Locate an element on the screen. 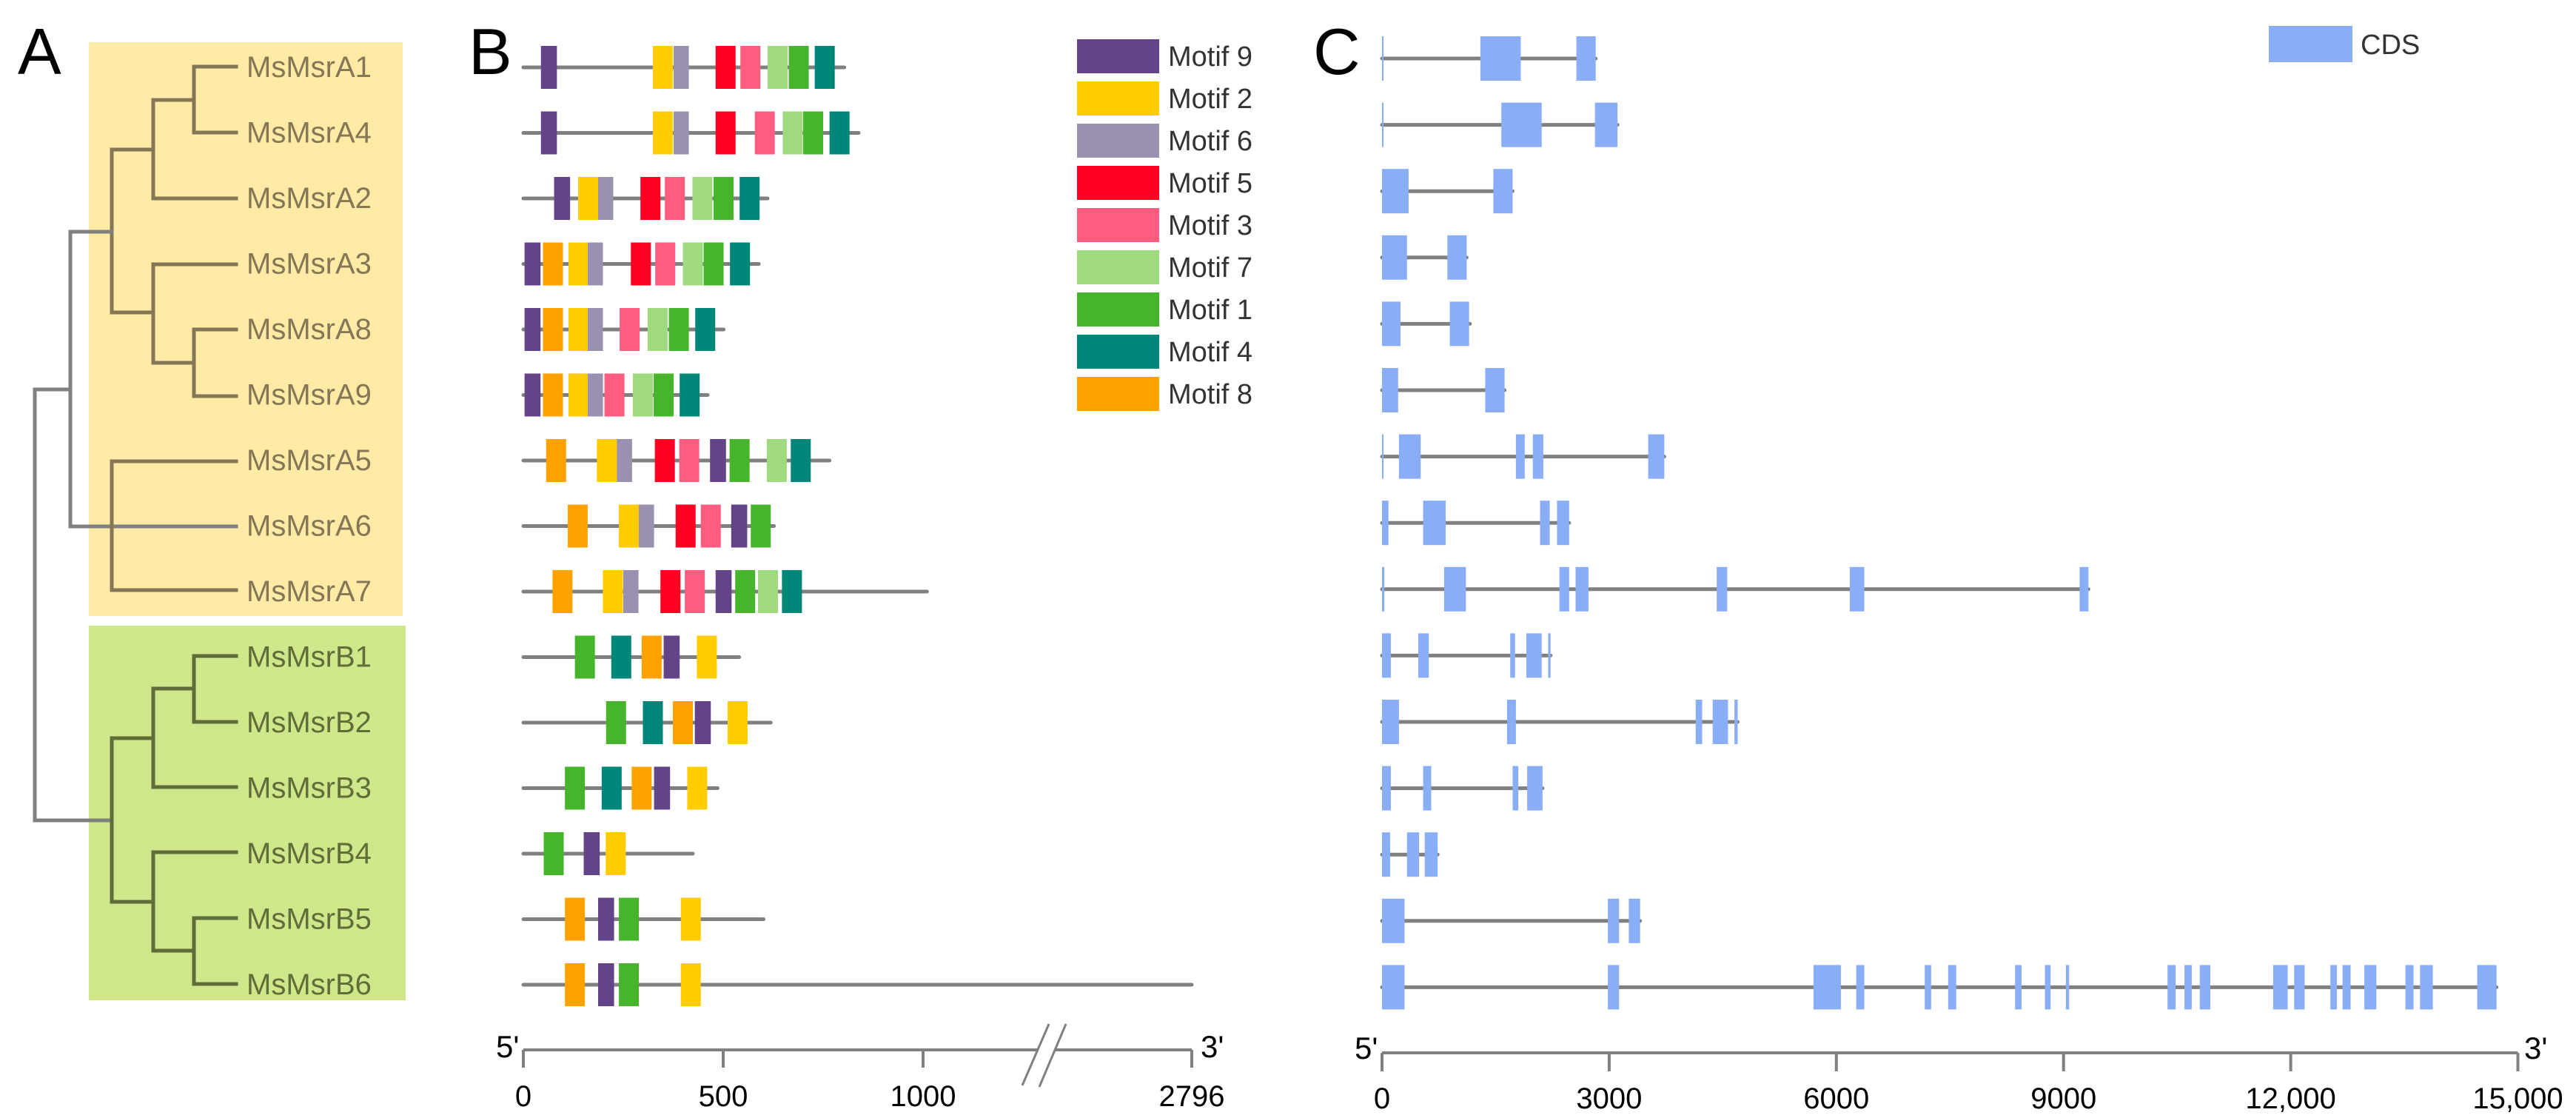 The width and height of the screenshot is (2576, 1118). axis-tick-label: 6000 is located at coordinates (1836, 1098).